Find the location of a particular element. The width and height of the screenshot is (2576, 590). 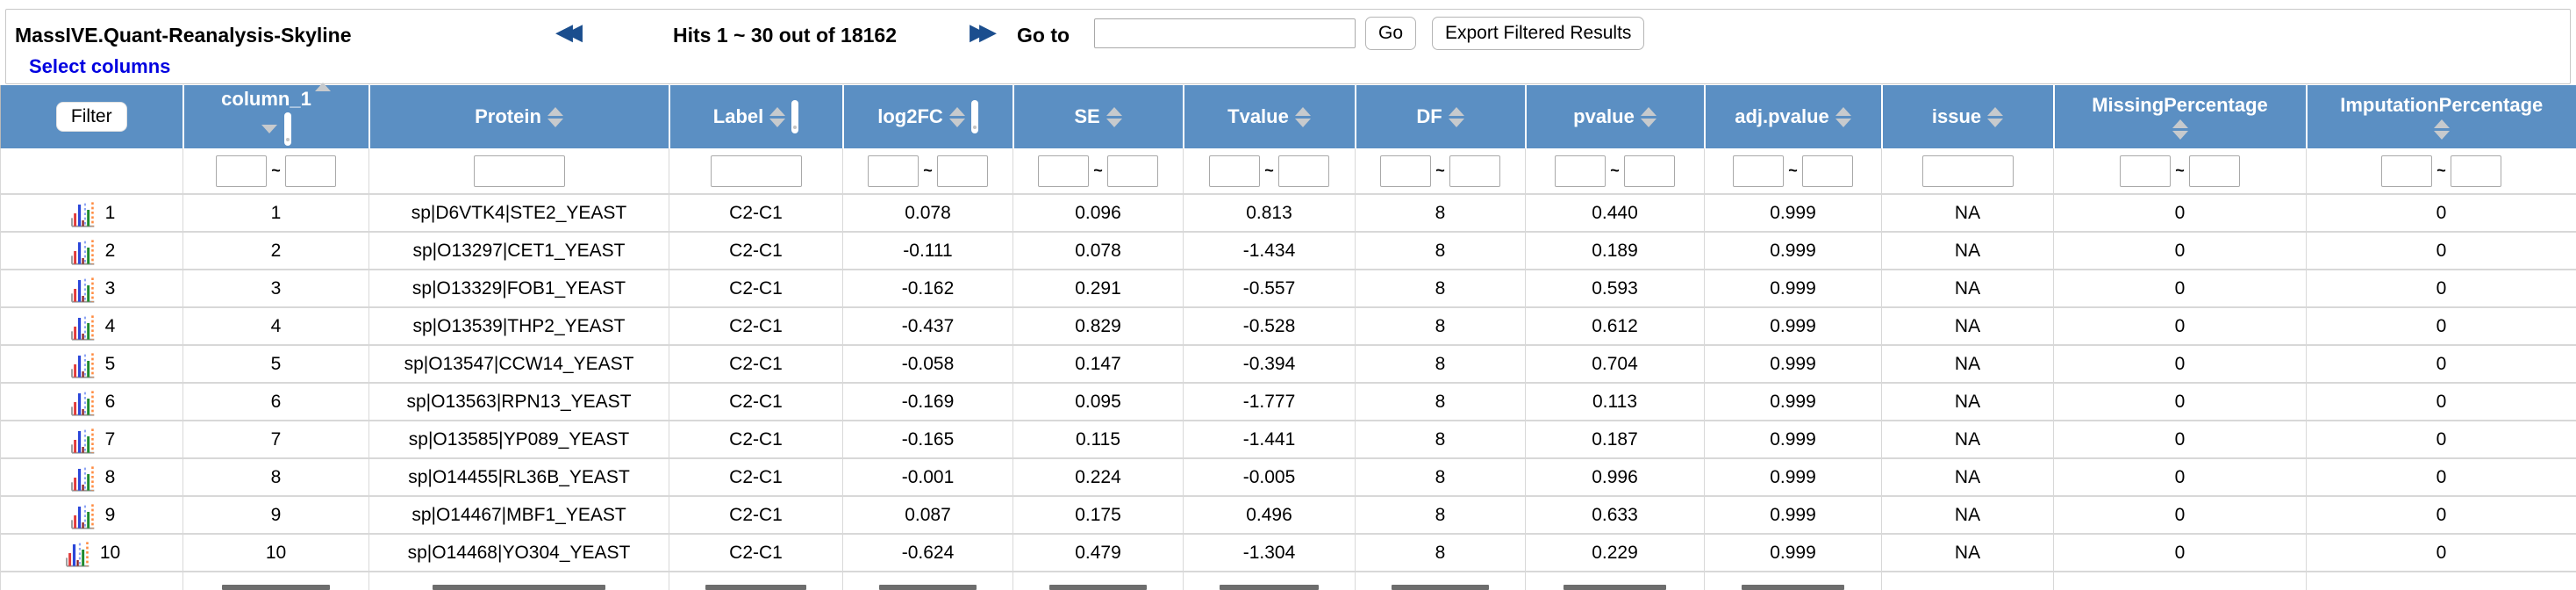

filter-max-input-missing is located at coordinates (2214, 171).